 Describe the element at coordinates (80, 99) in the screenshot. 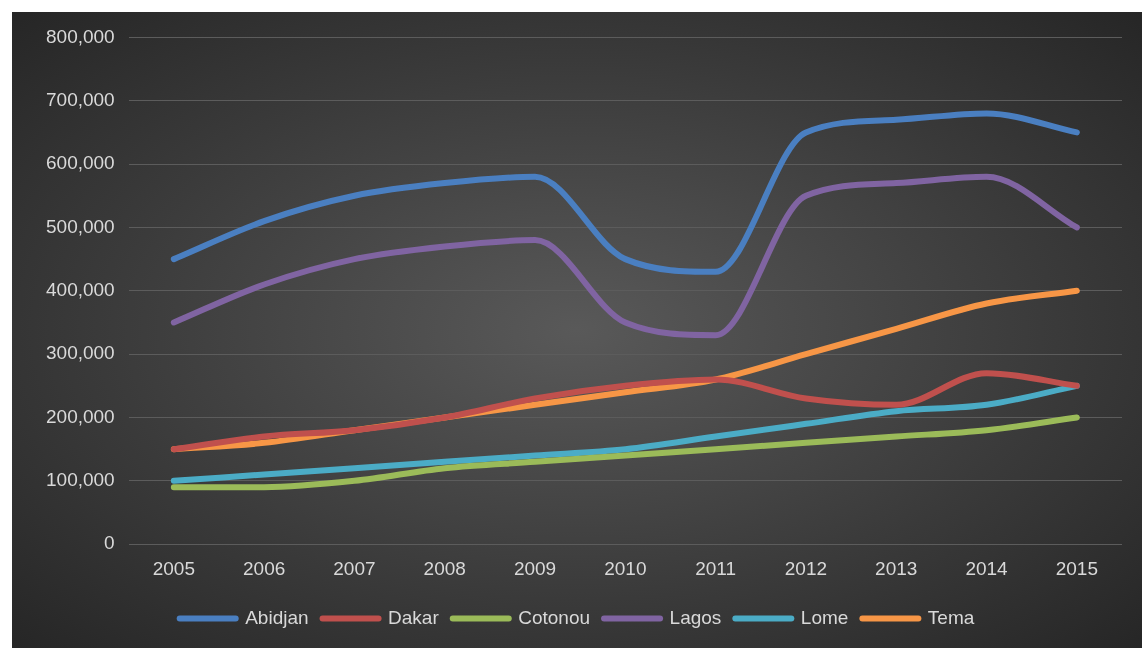

I see `y-tick-label: 700,000` at that location.